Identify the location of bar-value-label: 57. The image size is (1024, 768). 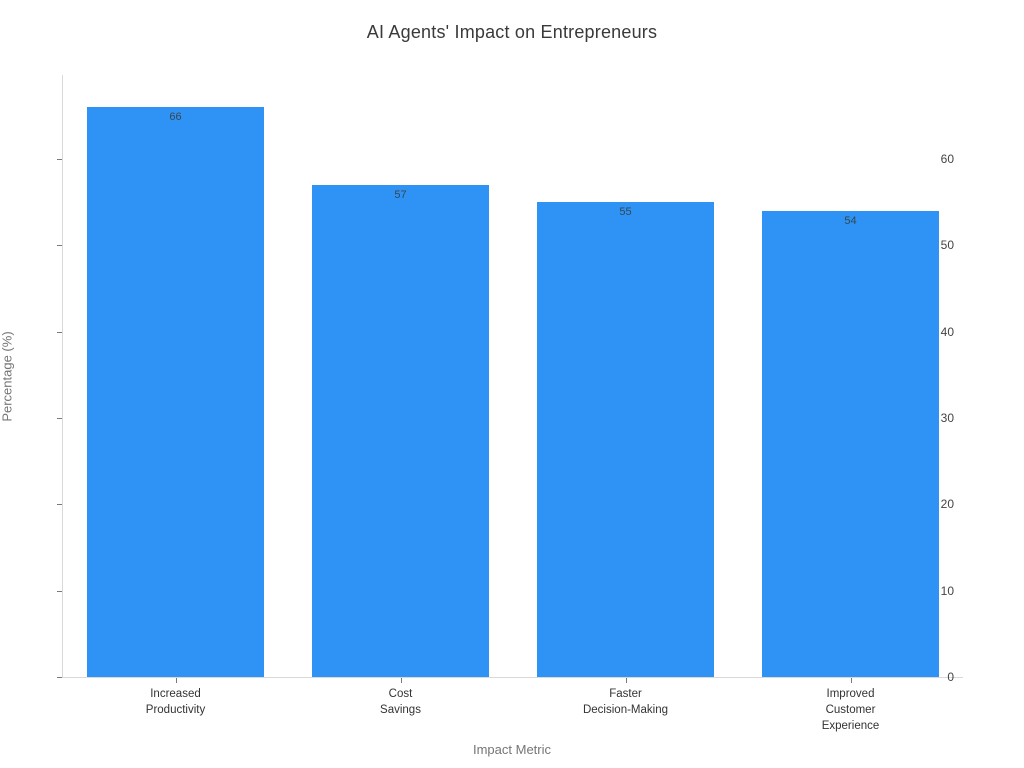
(400, 194).